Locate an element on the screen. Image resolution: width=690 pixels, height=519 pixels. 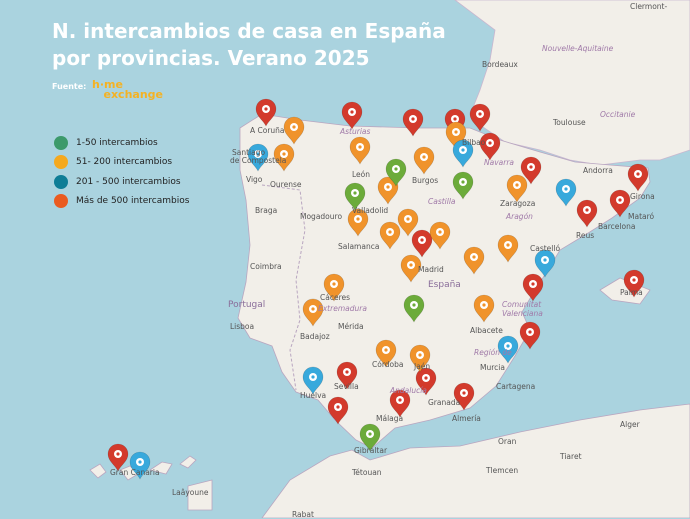
city-label: Madrid is located at coordinates (431, 269).